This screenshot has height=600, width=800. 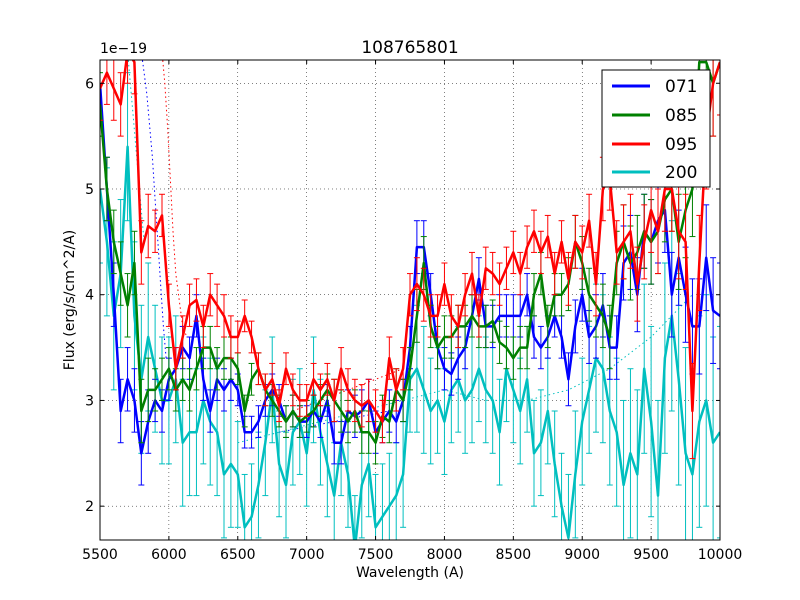 I want to click on x-tick-label: 8500, so click(x=514, y=555).